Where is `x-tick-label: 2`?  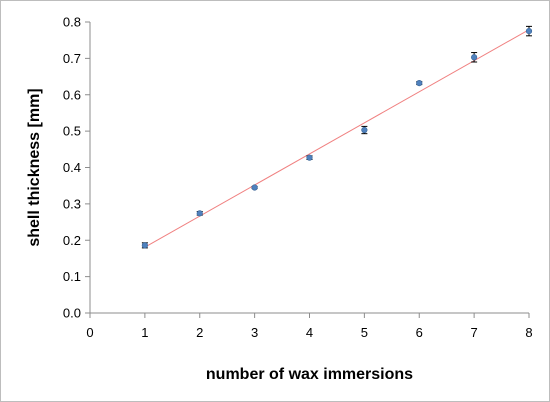
x-tick-label: 2 is located at coordinates (199, 332).